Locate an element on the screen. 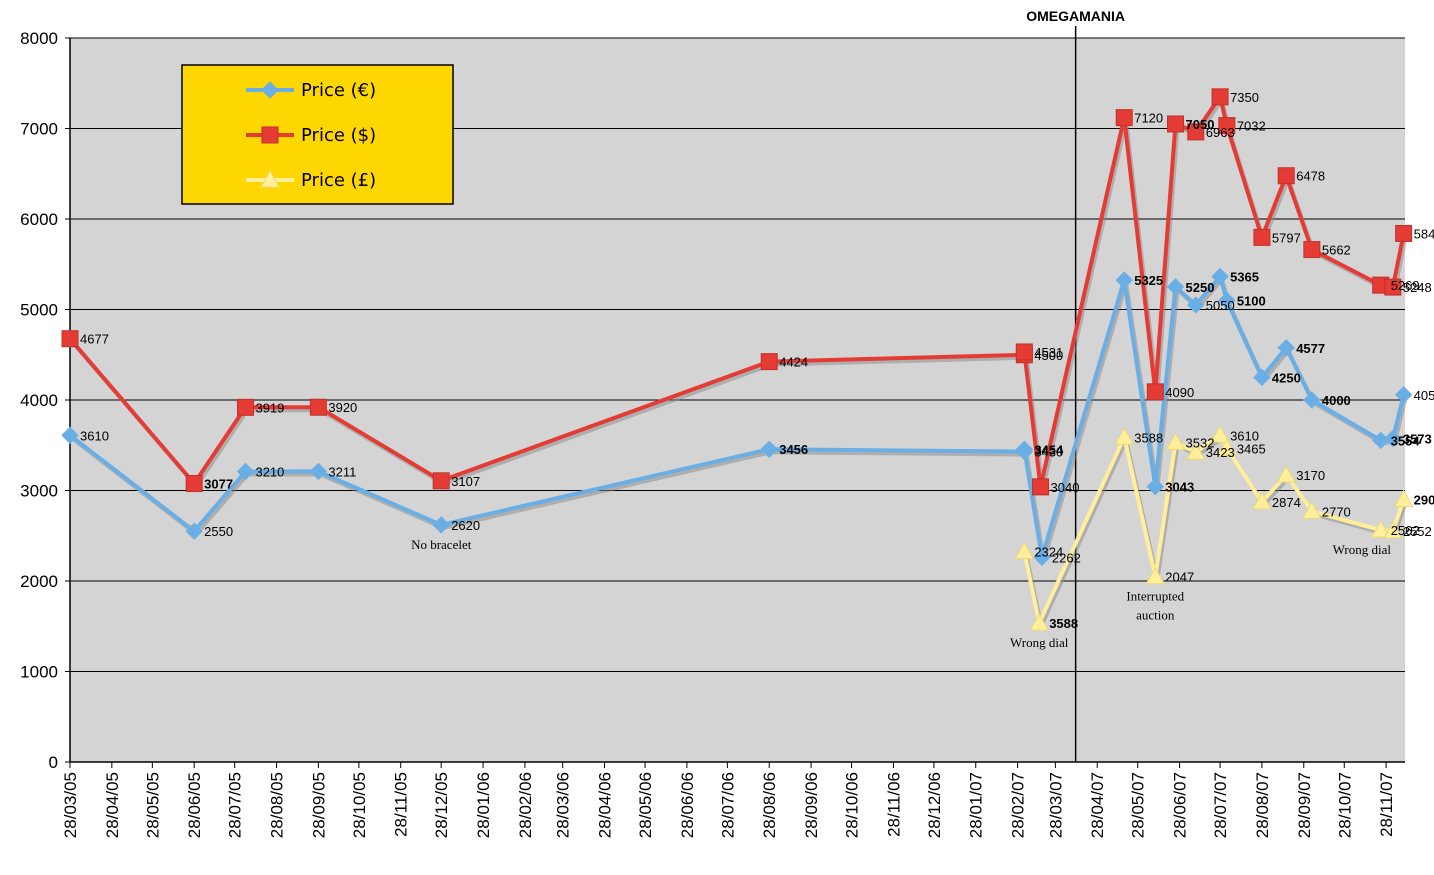  y-tick-label: 5000 is located at coordinates (39, 310).